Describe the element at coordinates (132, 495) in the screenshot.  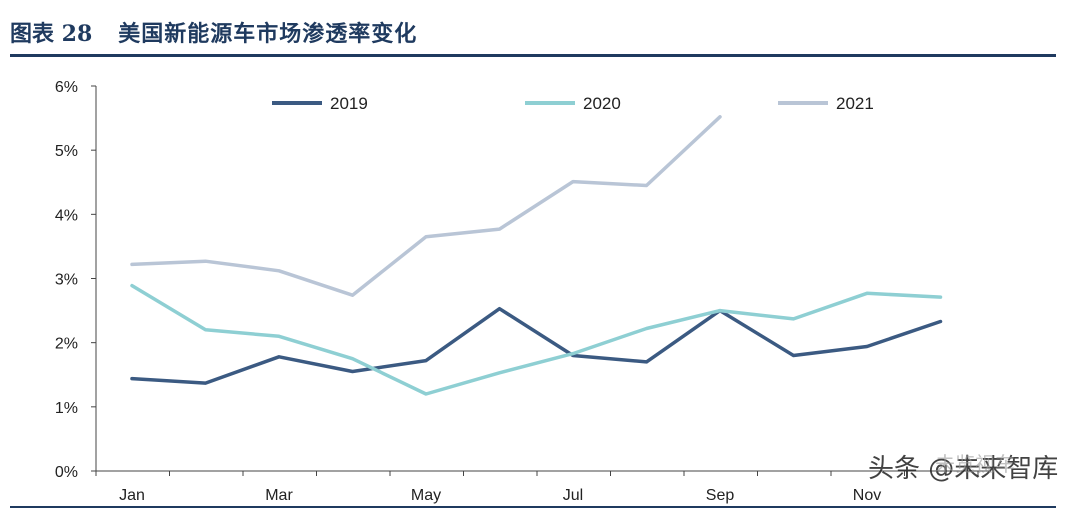
I see `x-tick-label: Jan` at that location.